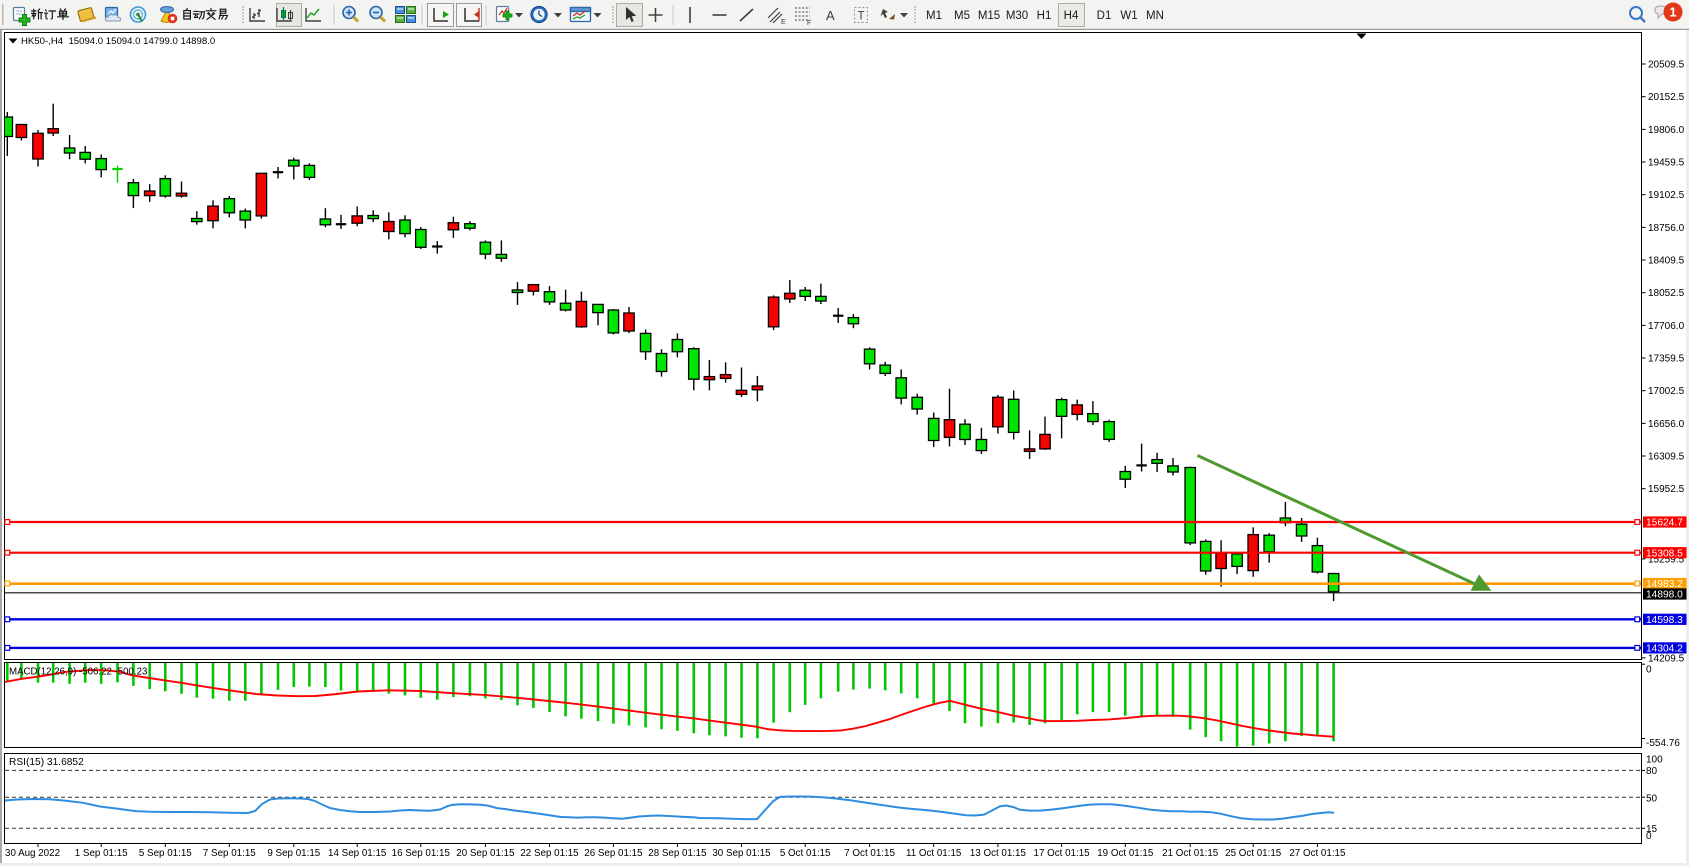 Image resolution: width=1689 pixels, height=866 pixels. What do you see at coordinates (1666, 97) in the screenshot?
I see `svg-text: 20152.5` at bounding box center [1666, 97].